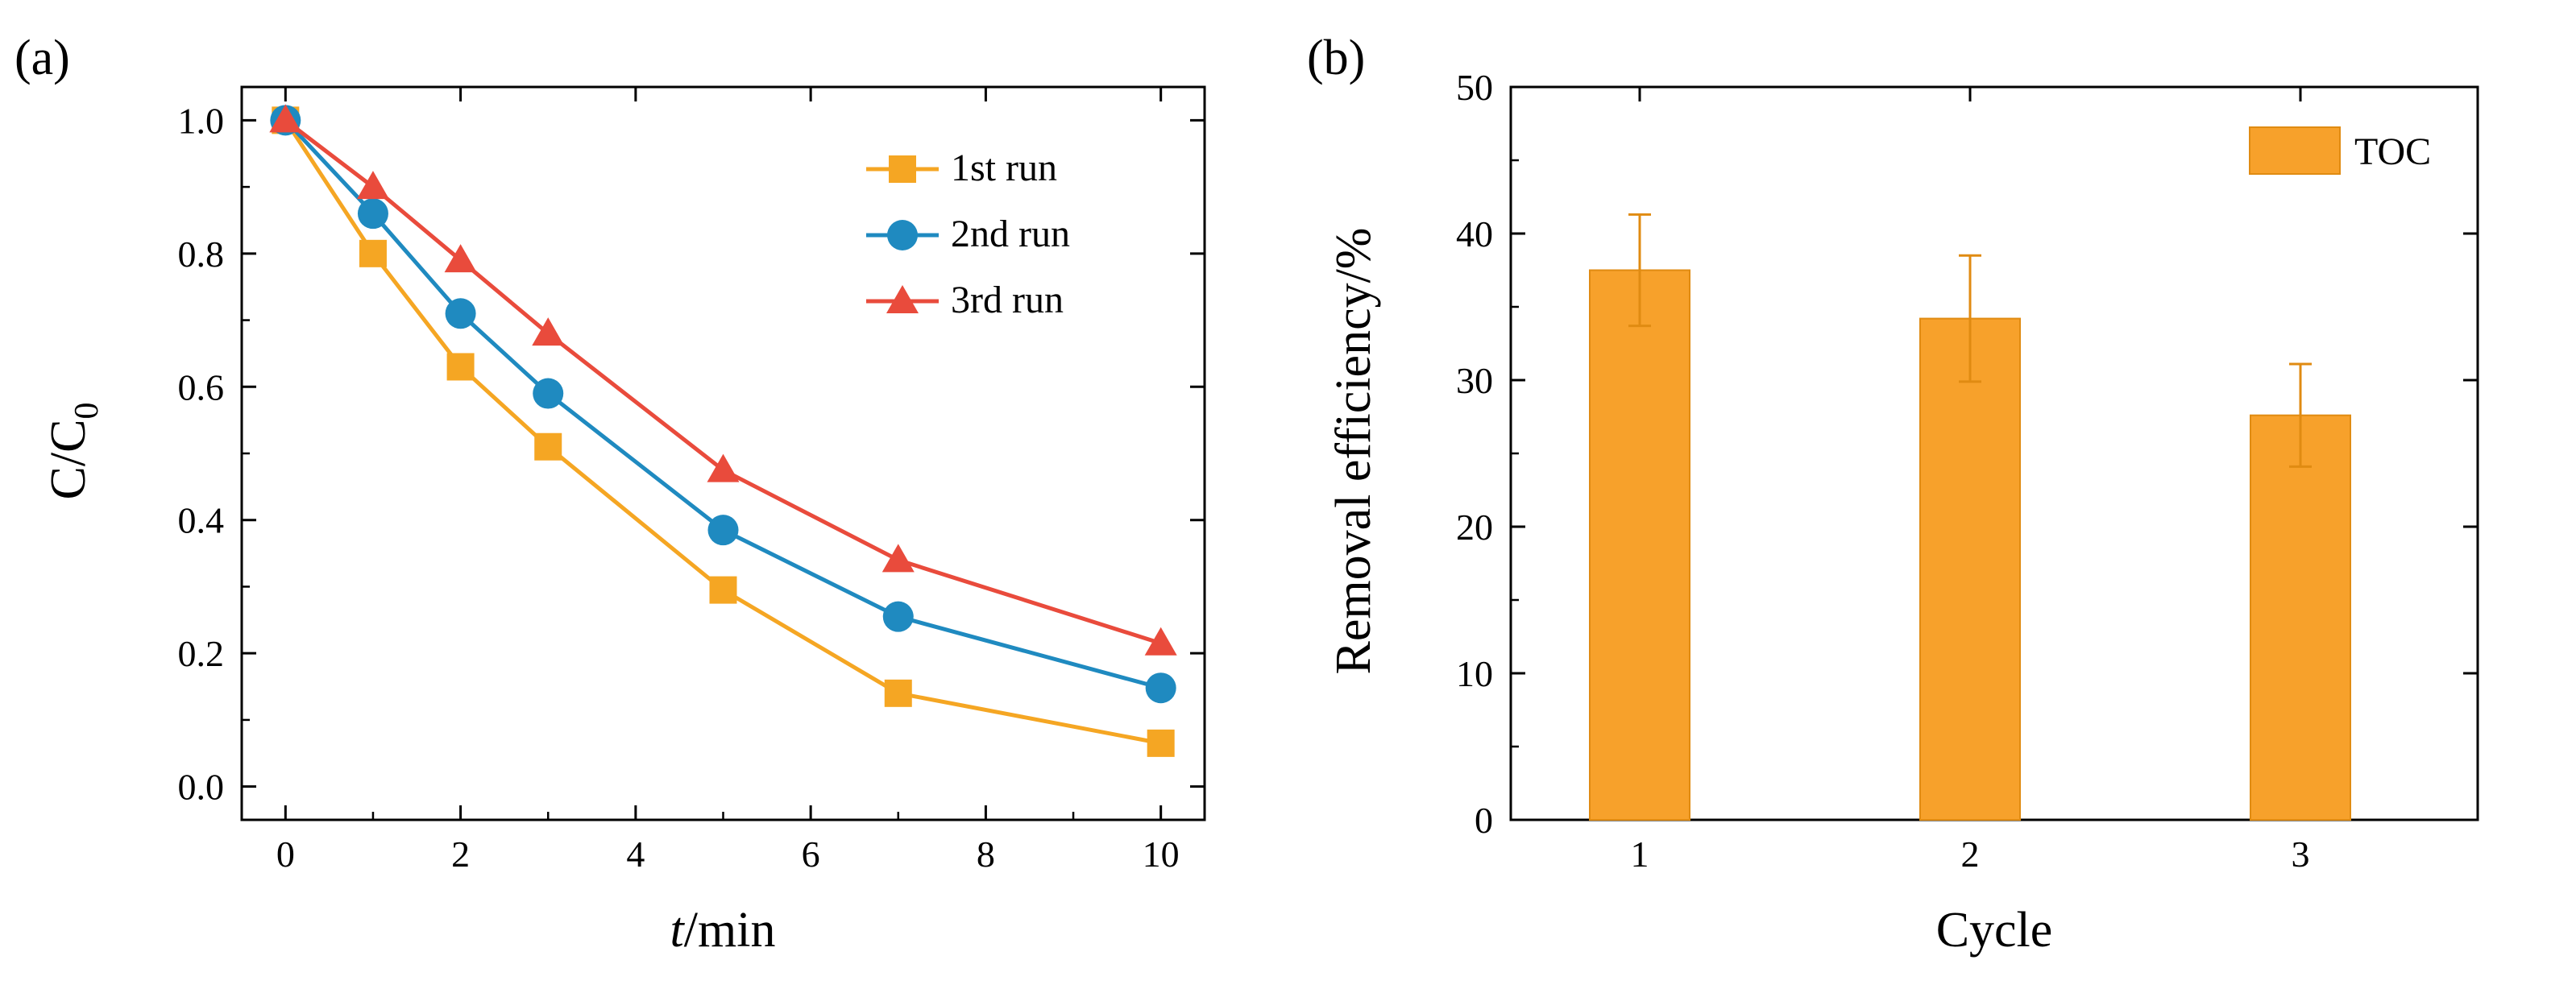  I want to click on x-tick-label: 8, so click(986, 854).